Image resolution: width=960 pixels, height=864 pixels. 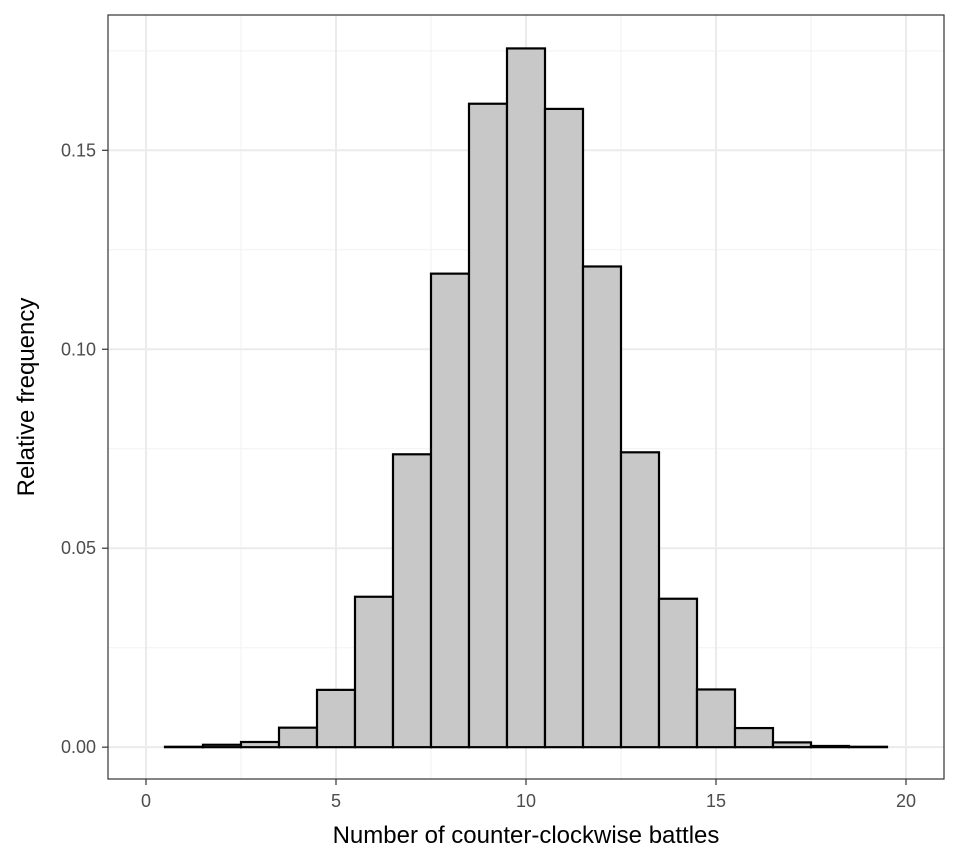 What do you see at coordinates (146, 801) in the screenshot?
I see `x-tick-label: 0` at bounding box center [146, 801].